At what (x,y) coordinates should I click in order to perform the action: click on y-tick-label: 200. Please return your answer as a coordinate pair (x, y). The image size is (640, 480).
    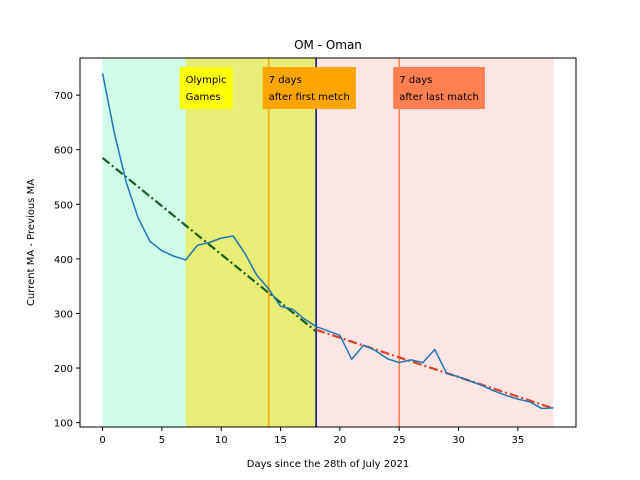
    Looking at the image, I should click on (63, 369).